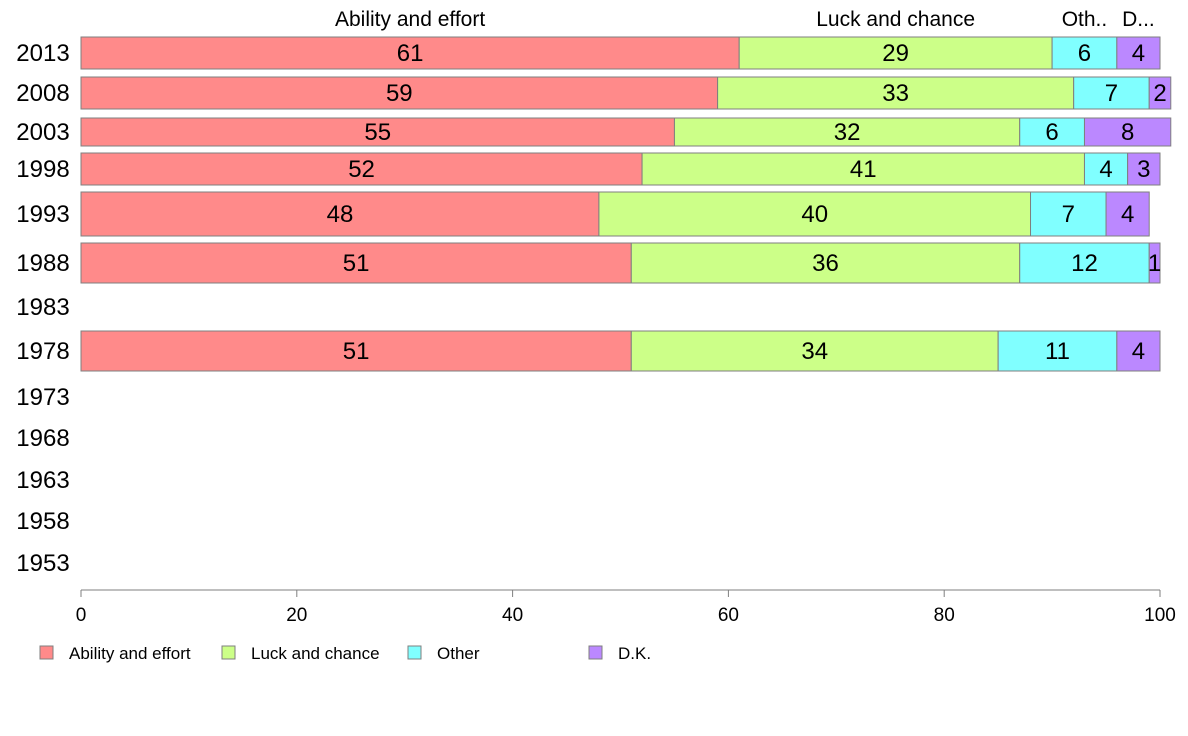 This screenshot has height=736, width=1188. What do you see at coordinates (42, 169) in the screenshot?
I see `y-tick-label: 1998` at bounding box center [42, 169].